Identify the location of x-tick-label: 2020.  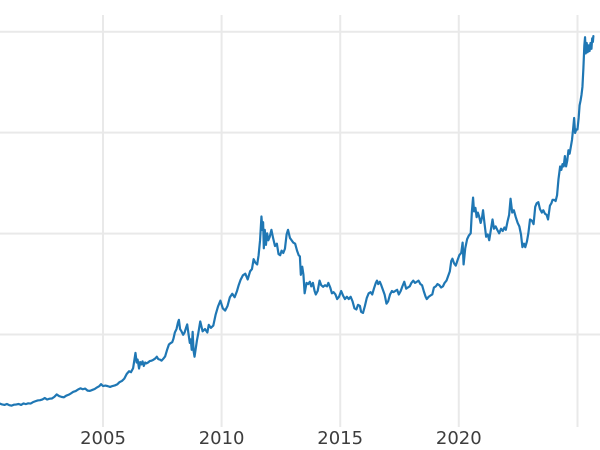
(459, 438).